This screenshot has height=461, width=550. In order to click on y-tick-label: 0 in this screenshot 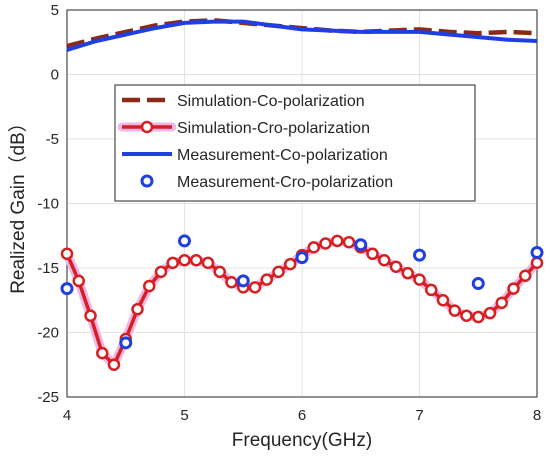, I will do `click(55, 75)`.